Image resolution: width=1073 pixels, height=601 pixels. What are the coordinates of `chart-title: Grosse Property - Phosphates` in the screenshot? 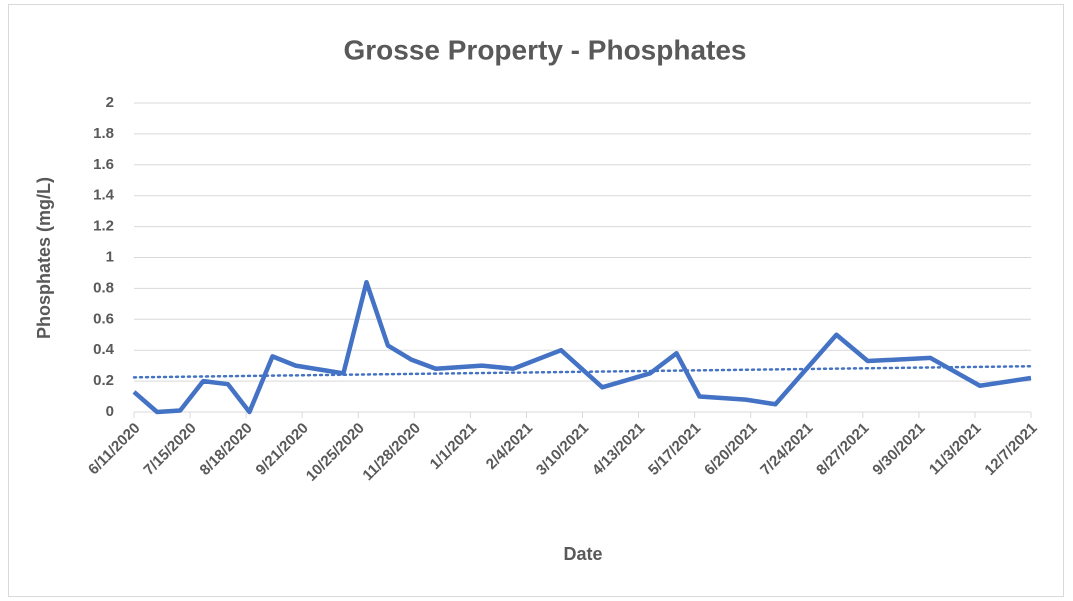 It's located at (544, 49).